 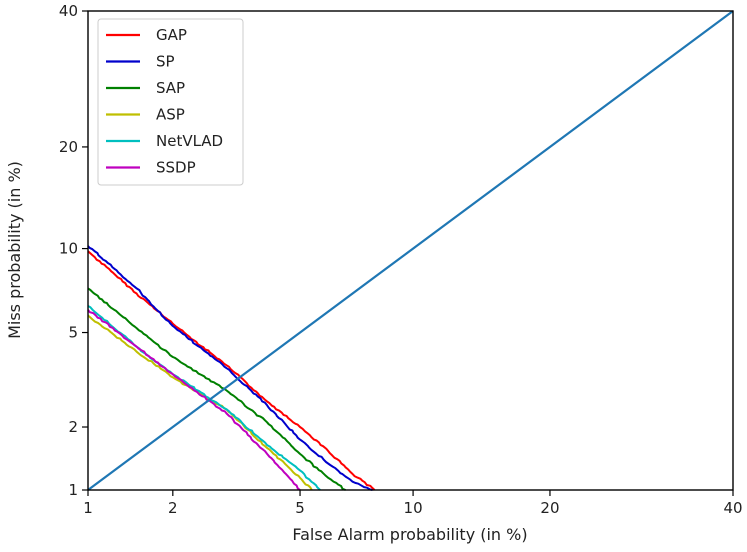 I want to click on x-axis: 1 2 5 10 20 40, so click(x=413, y=503).